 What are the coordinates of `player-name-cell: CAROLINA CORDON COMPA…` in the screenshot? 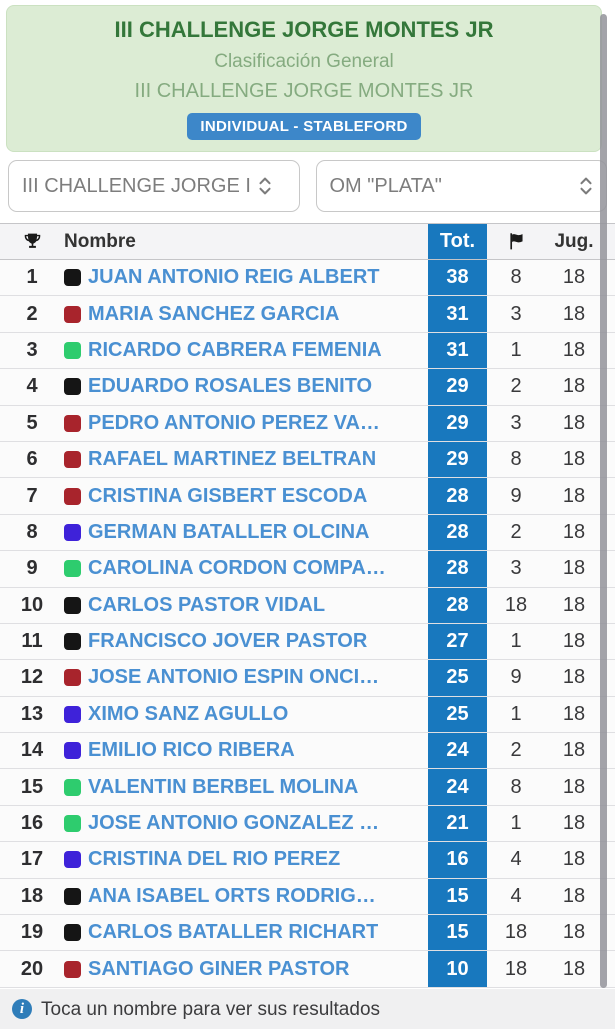 It's located at (246, 568).